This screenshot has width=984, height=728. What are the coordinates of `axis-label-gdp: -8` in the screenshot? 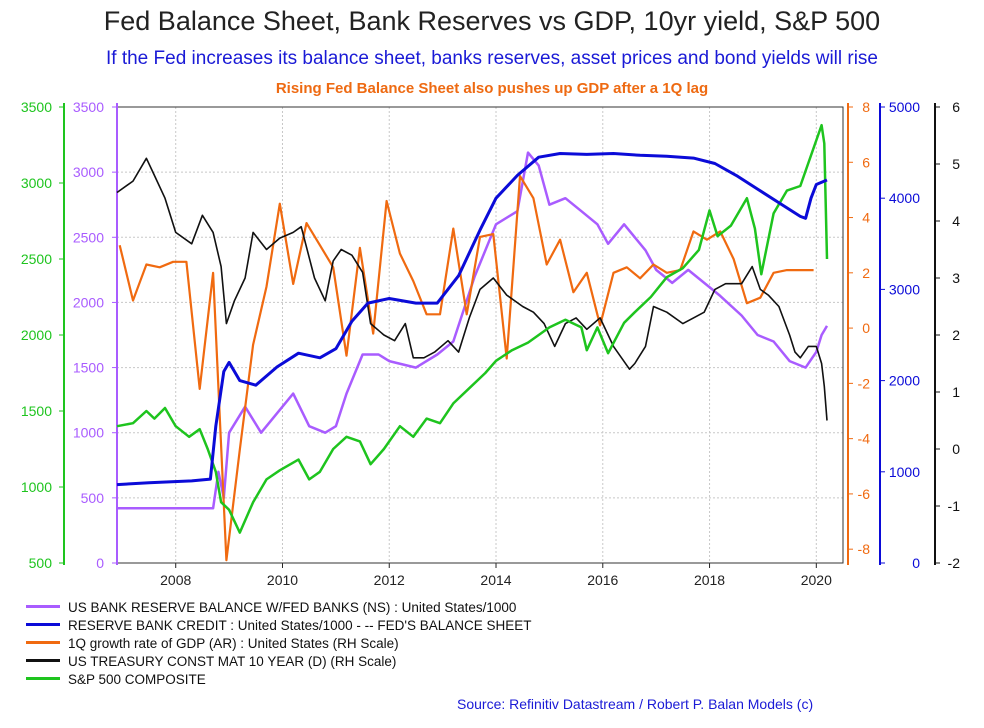 It's located at (864, 549).